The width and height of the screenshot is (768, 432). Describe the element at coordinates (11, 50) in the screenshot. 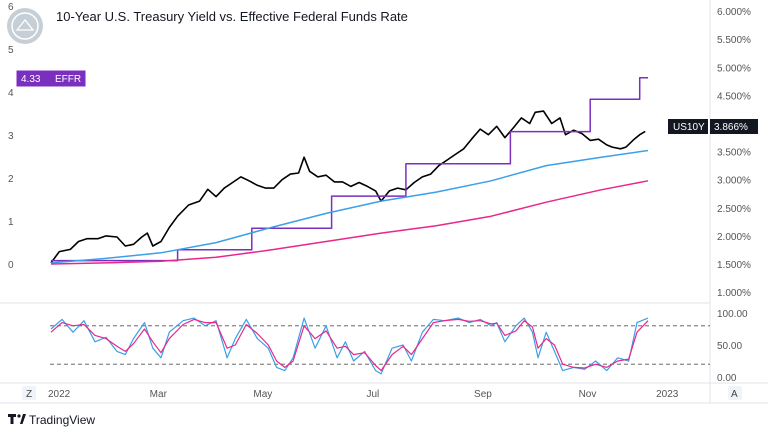

I see `left-axis-tick: 5` at that location.